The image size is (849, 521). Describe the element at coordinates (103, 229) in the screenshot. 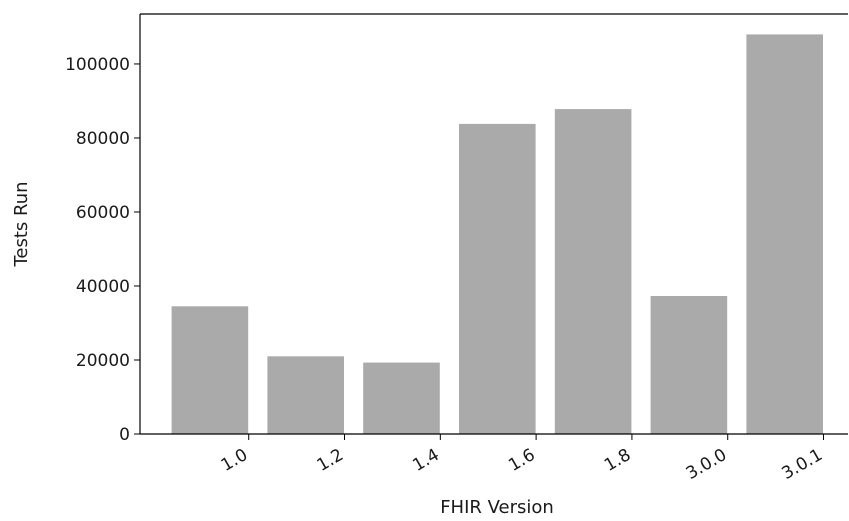

I see `y-axis: 0 20000 40000 60000 80000 100000` at that location.